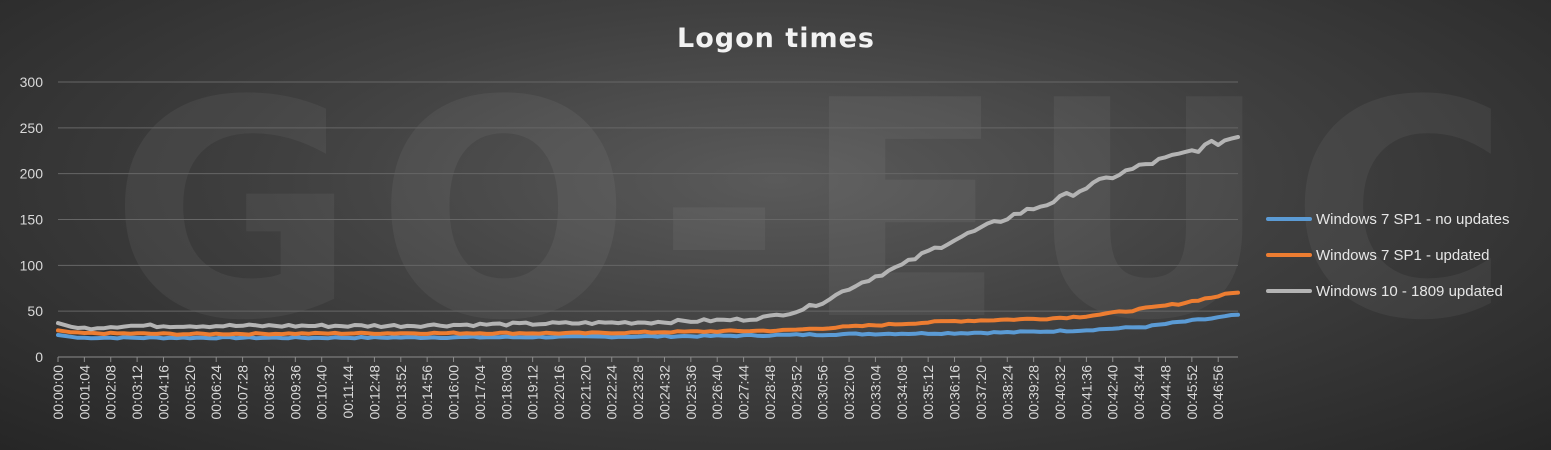 Image resolution: width=1551 pixels, height=450 pixels. Describe the element at coordinates (691, 392) in the screenshot. I see `x-tick-label: 00:25:36` at that location.